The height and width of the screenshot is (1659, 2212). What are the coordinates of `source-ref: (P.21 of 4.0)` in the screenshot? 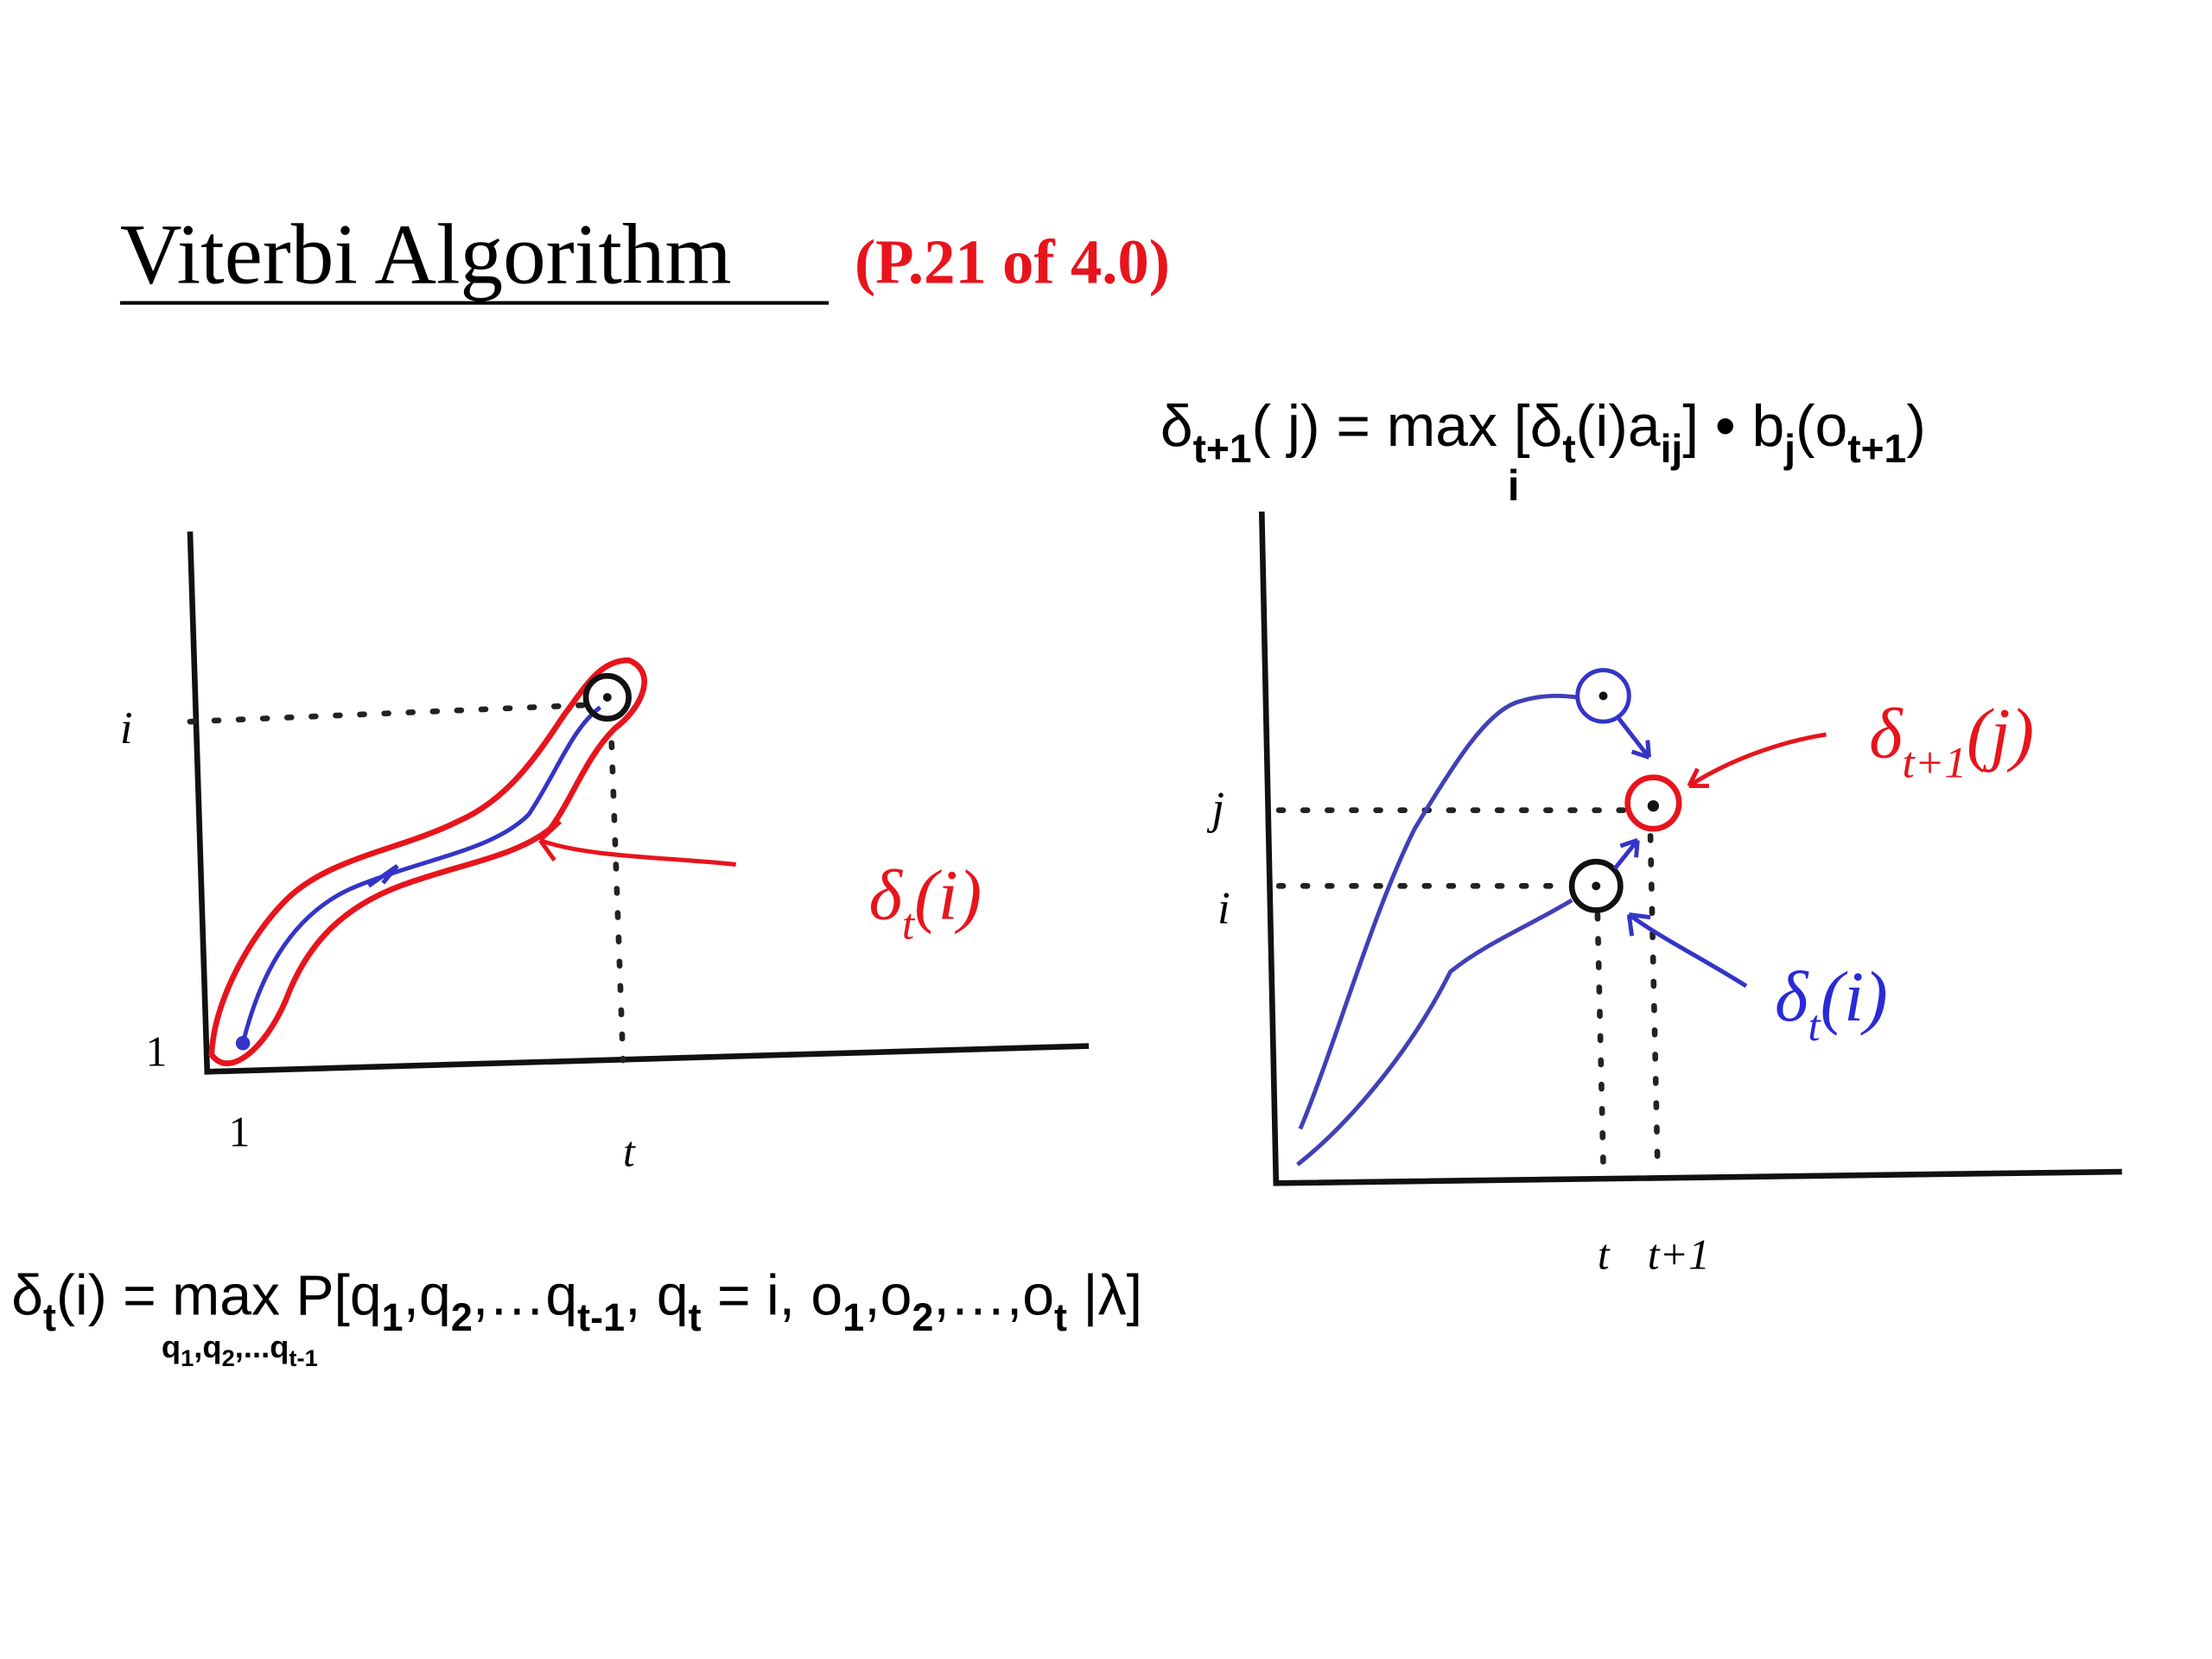 It's located at (1013, 261).